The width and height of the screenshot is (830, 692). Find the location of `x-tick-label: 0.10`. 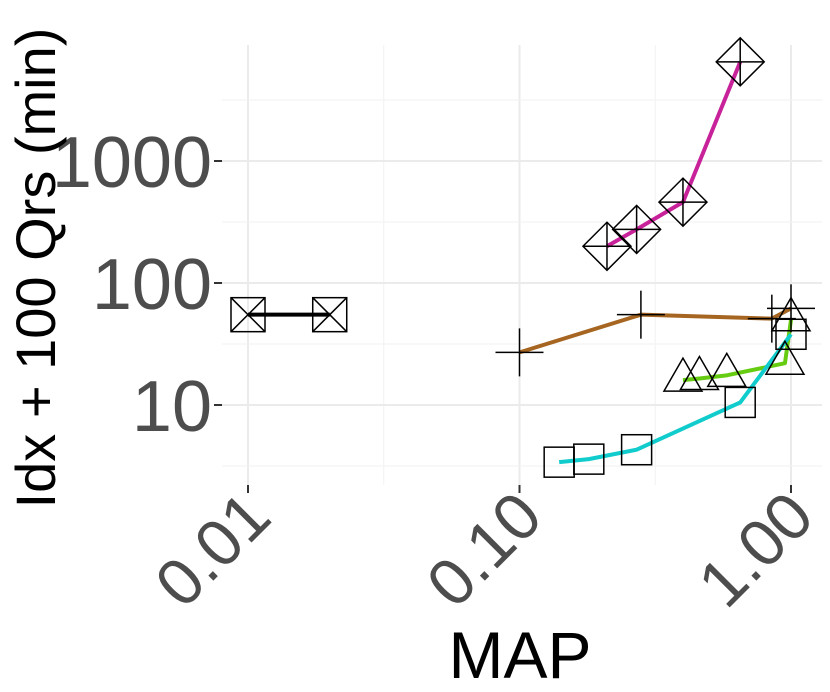

x-tick-label: 0.10 is located at coordinates (483, 549).